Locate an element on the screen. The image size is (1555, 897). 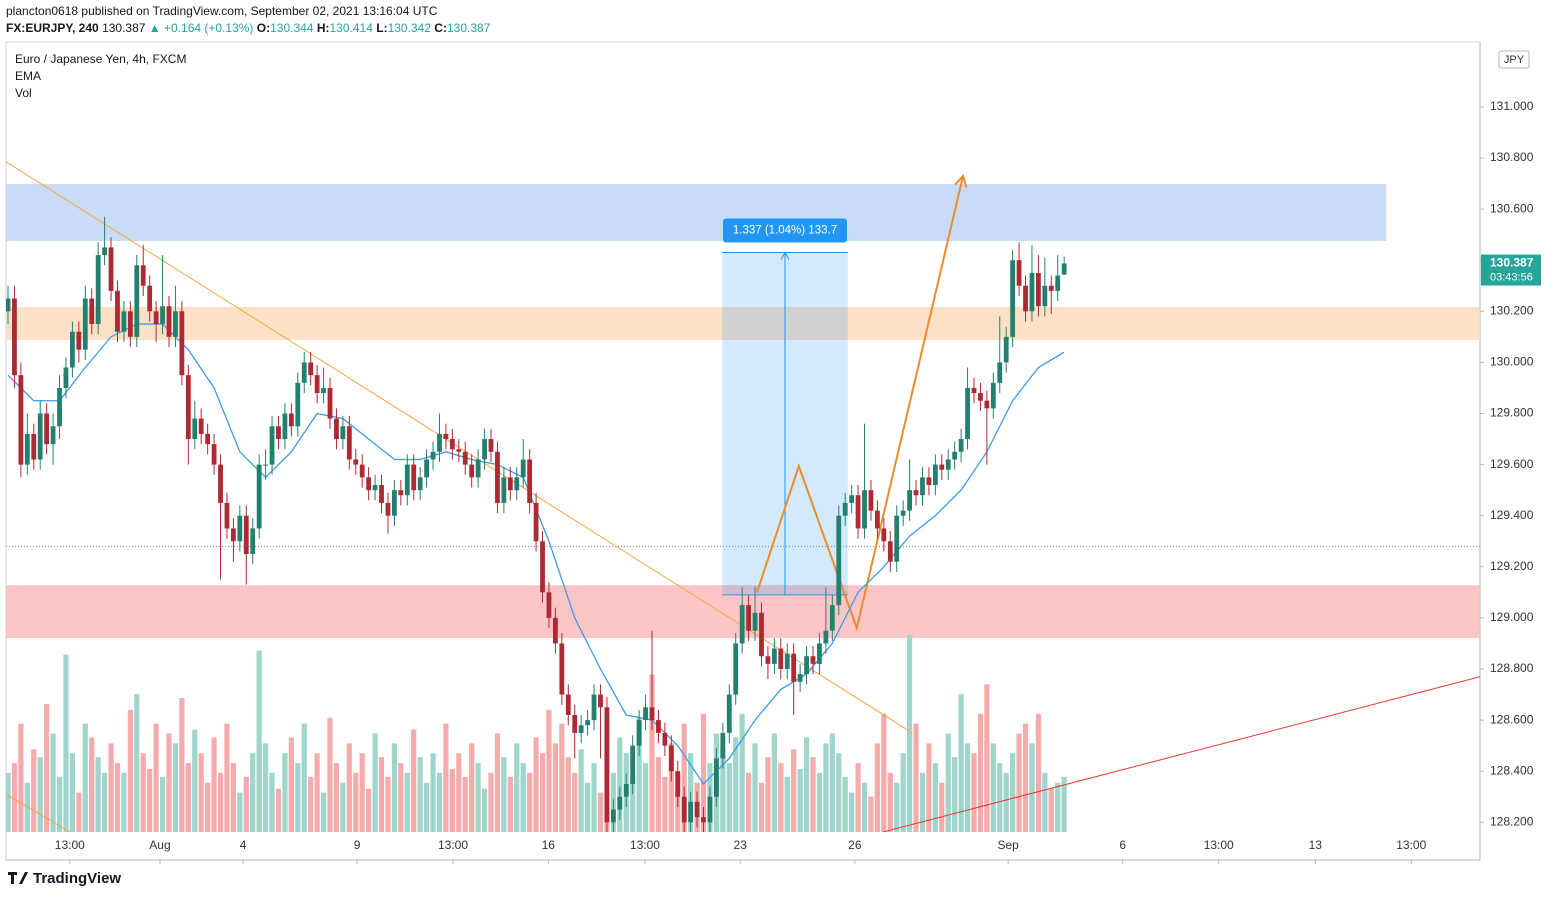
y-tick-label: 129.000 is located at coordinates (1512, 617).